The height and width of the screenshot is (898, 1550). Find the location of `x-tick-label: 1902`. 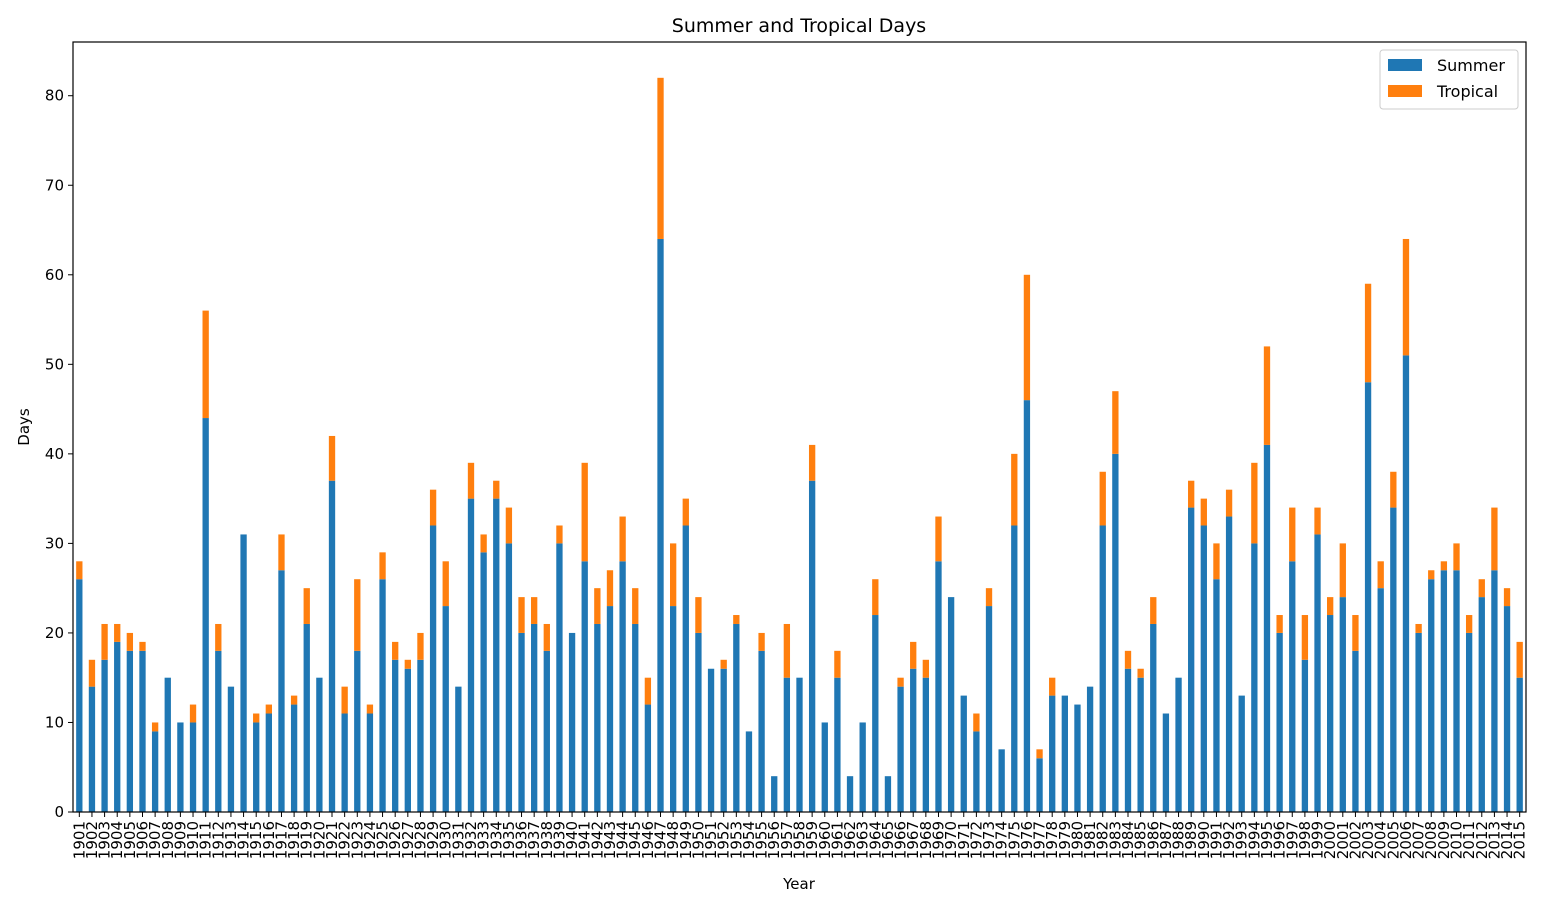

x-tick-label: 1902 is located at coordinates (92, 840).